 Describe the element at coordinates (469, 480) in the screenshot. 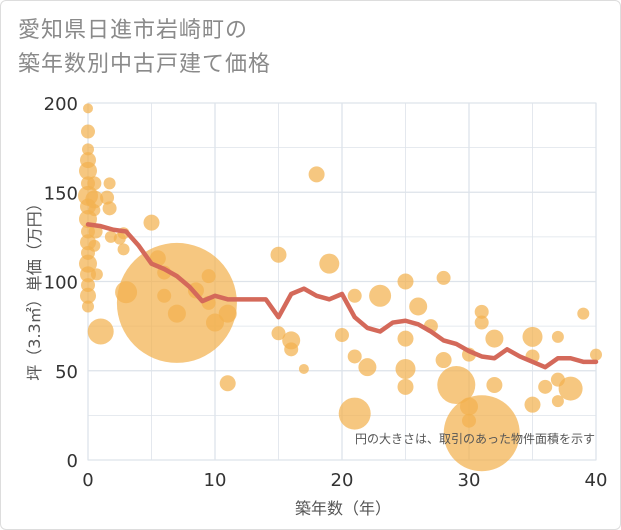

I see `x-tick-label: 30` at that location.